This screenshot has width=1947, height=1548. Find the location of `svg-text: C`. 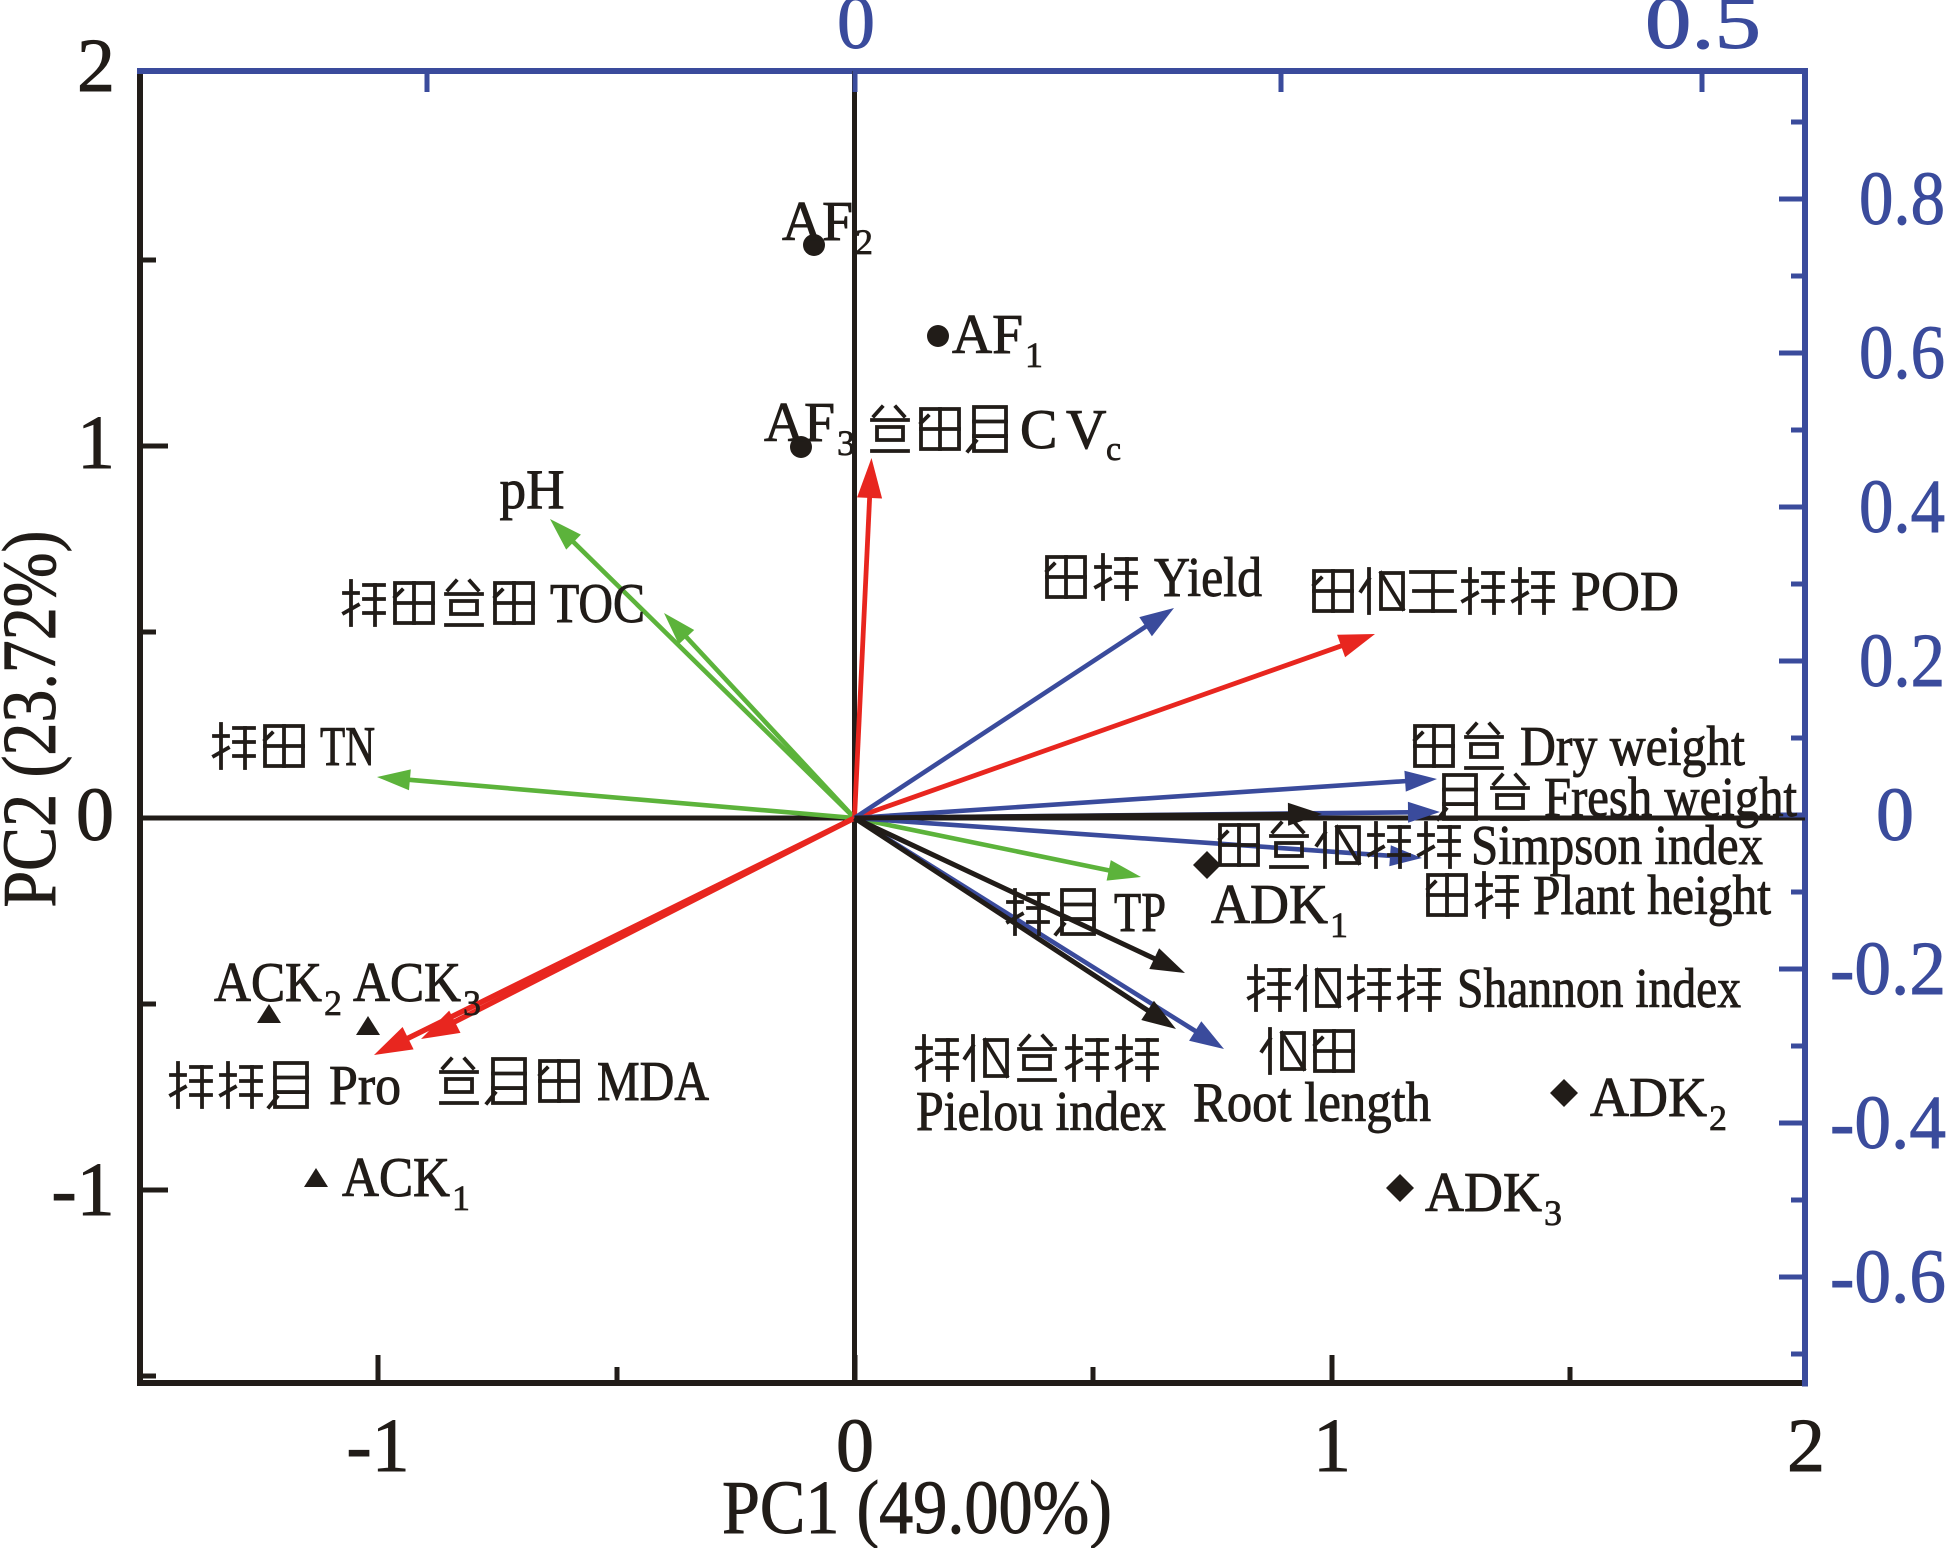

svg-text: C is located at coordinates (1038, 430).